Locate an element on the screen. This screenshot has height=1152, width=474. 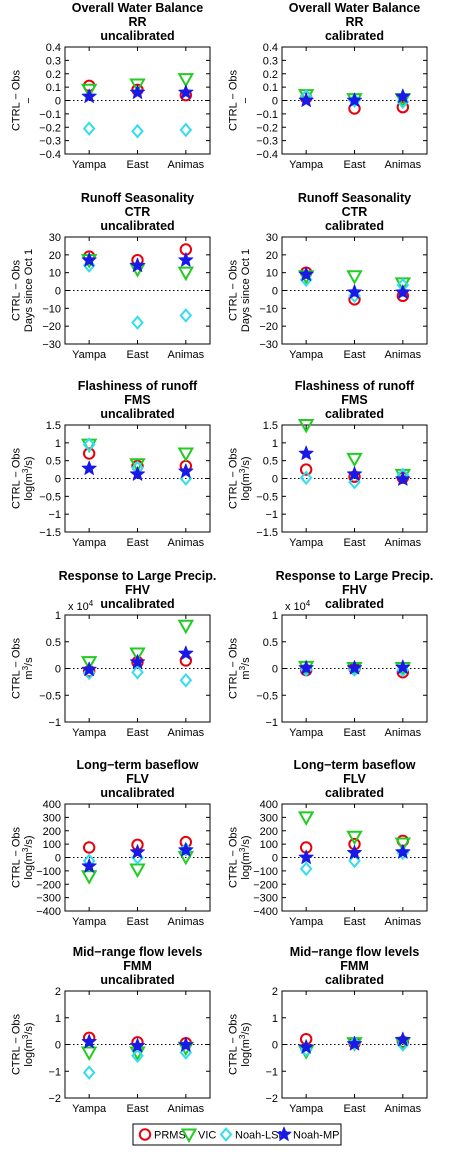
y-tick-label: −30 is located at coordinates (51, 345).